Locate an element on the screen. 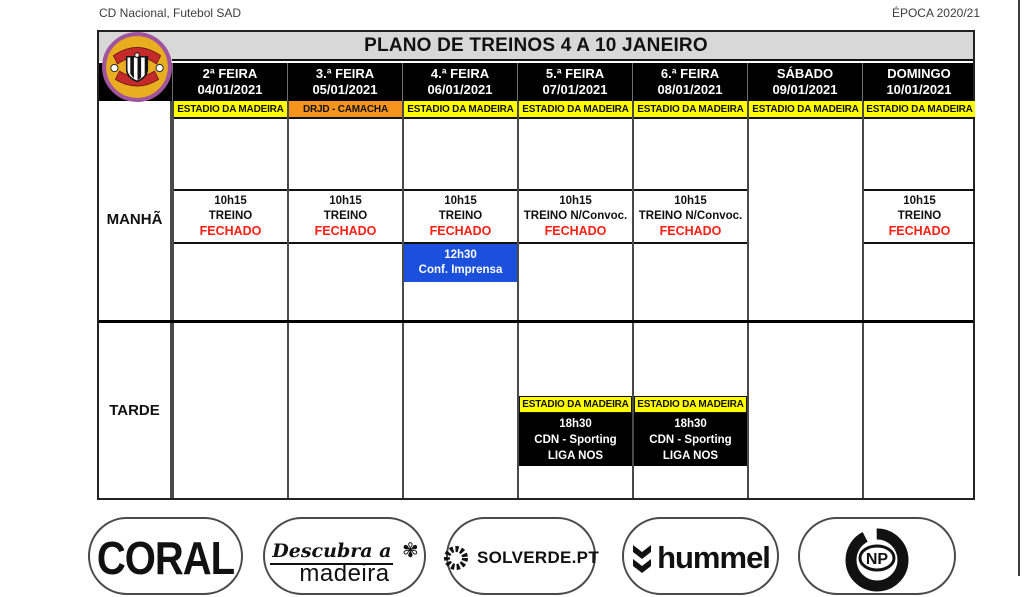  day-header-friday: 6.ª FEIRA 08/01/2021 is located at coordinates (689, 82).